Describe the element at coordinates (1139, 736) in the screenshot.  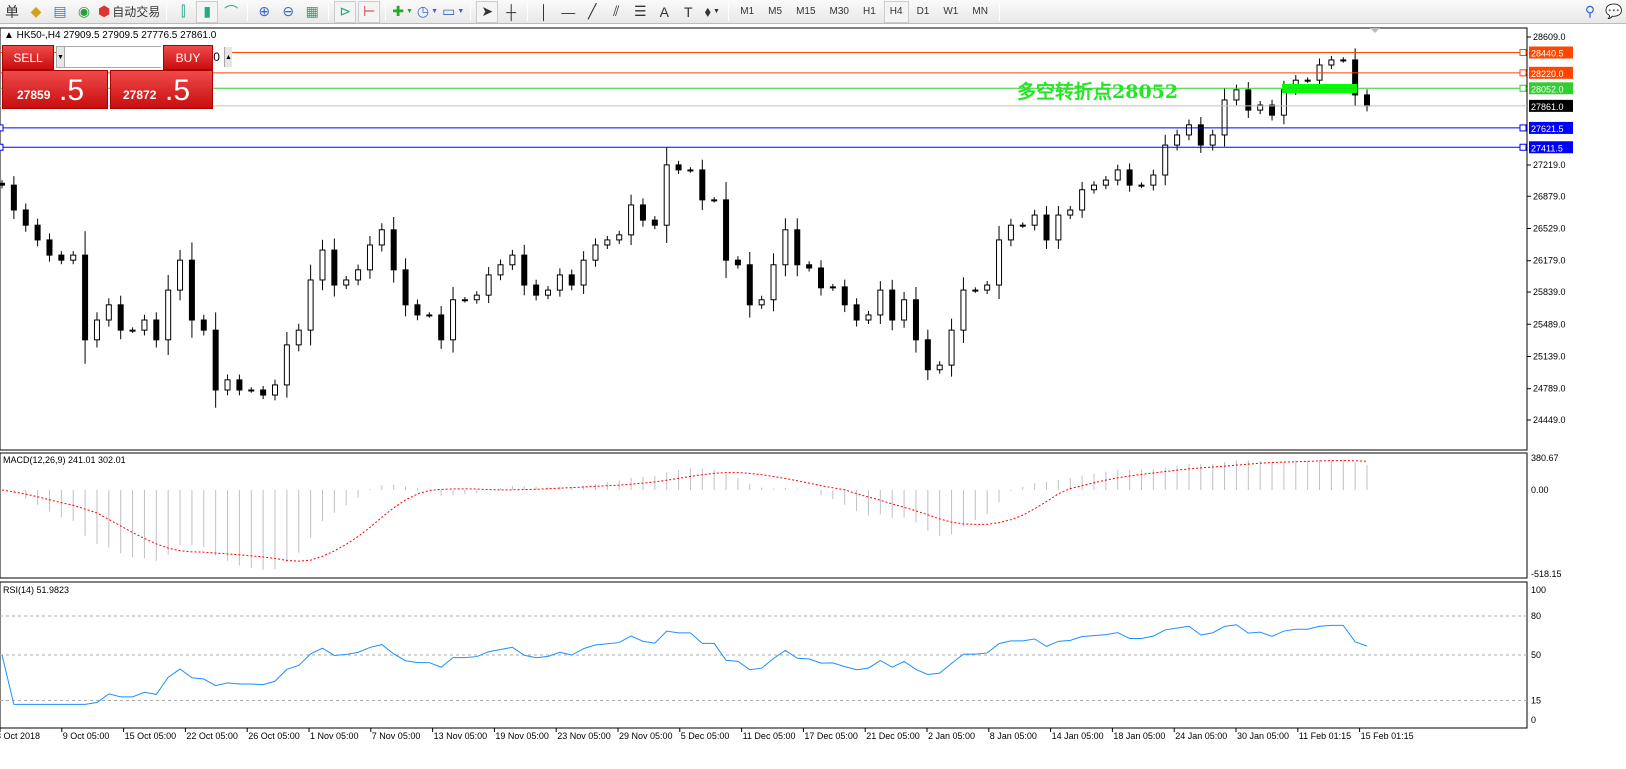
I see `x-tick-label: 18 Jan 05:00` at that location.